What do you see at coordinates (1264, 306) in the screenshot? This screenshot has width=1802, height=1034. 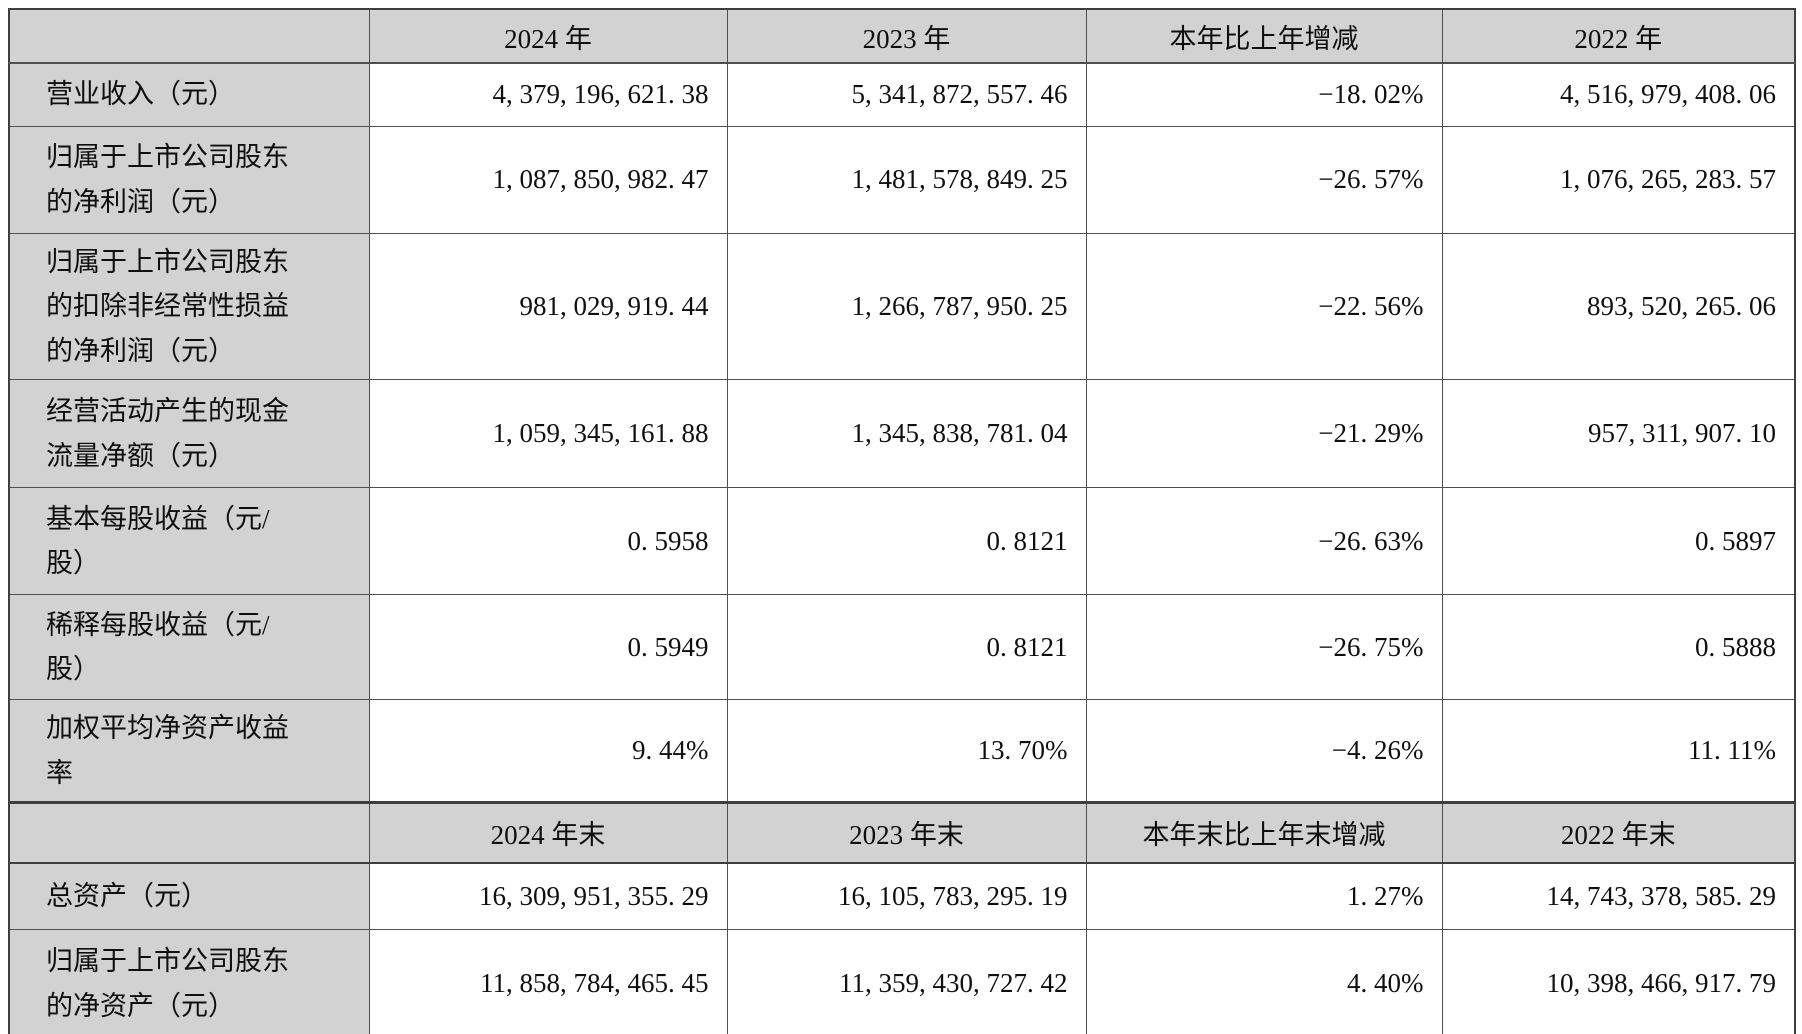 I see `value-change: −22. 56%` at bounding box center [1264, 306].